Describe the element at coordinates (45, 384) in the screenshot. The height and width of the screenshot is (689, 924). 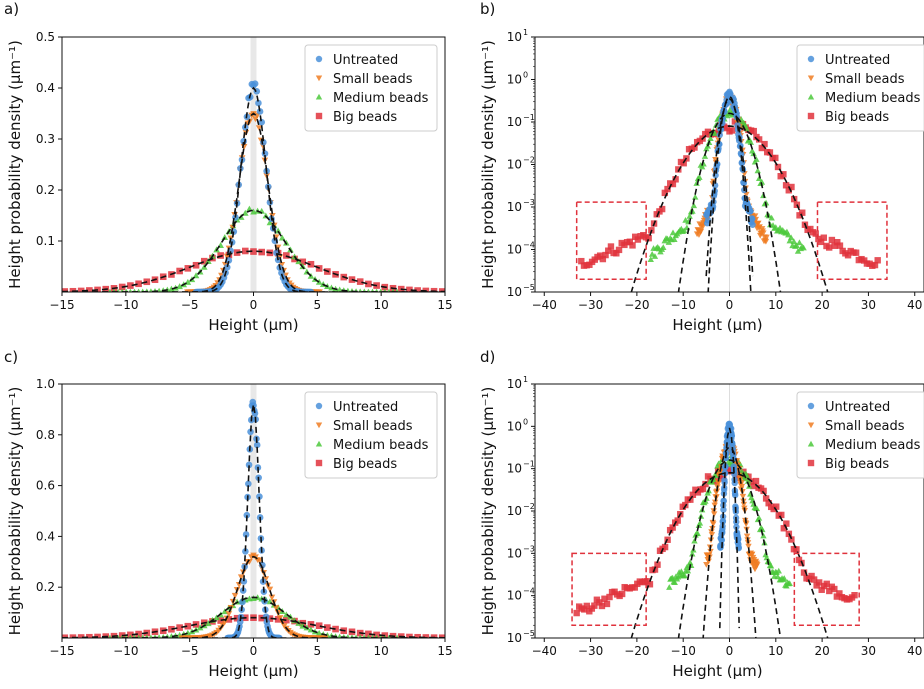
I see `y-tick-label: 1.0` at that location.